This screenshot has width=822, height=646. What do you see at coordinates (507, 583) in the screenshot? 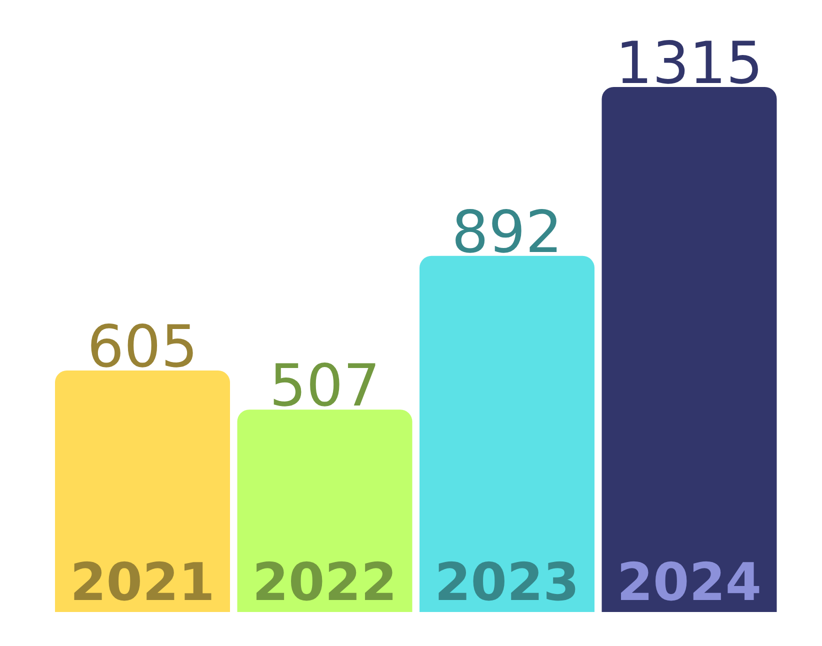
I see `x-tick-label: 2023` at bounding box center [507, 583].